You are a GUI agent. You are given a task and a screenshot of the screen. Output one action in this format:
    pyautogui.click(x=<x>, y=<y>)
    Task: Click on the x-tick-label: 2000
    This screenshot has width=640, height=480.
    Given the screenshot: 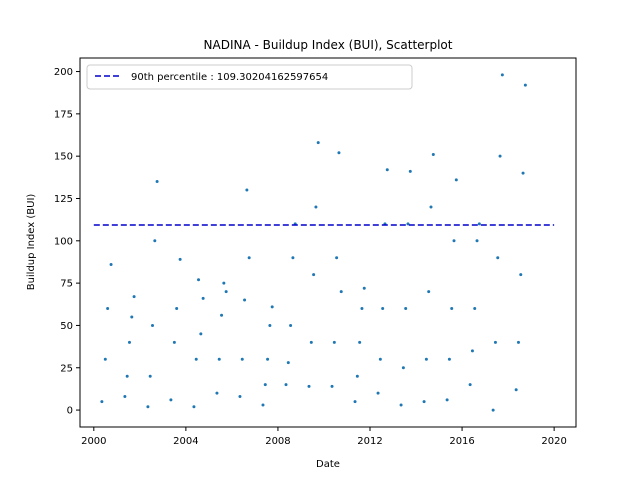 What is the action you would take?
    pyautogui.click(x=93, y=441)
    